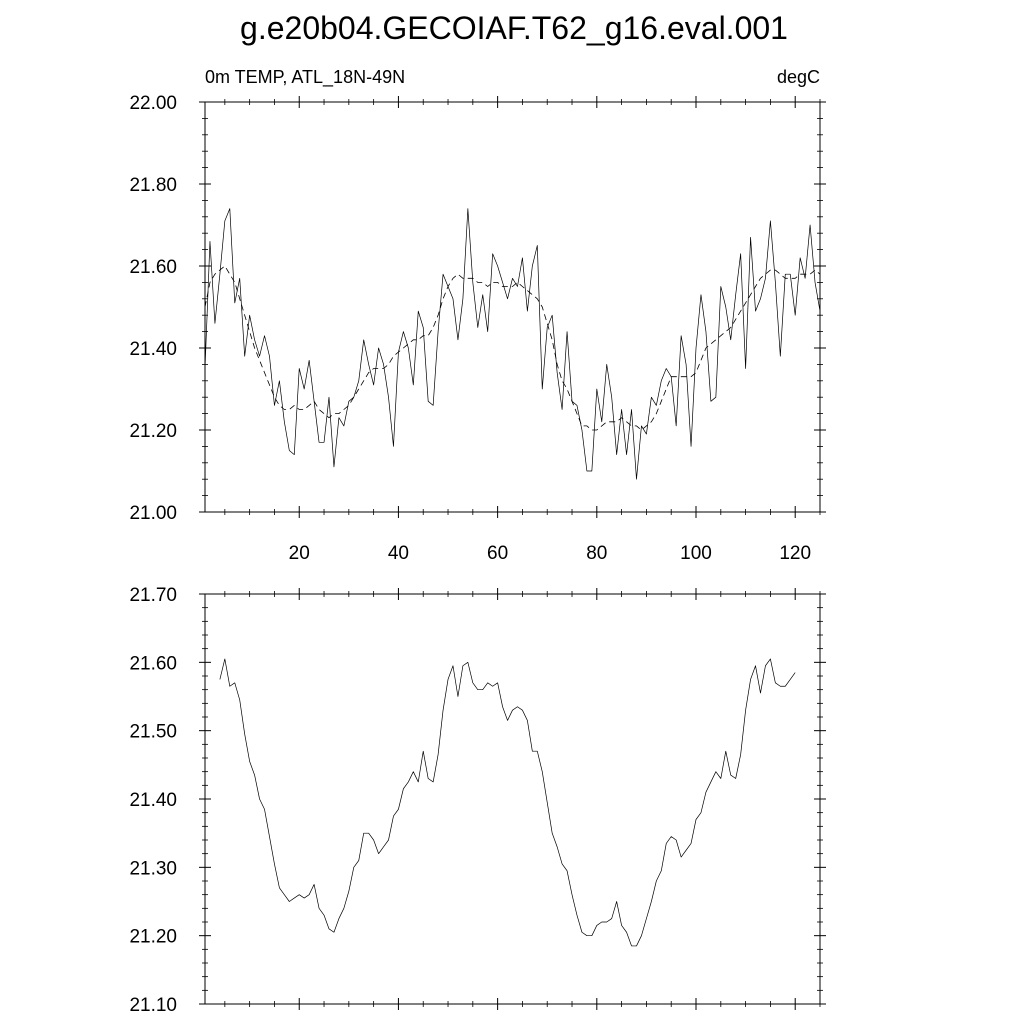 This screenshot has height=1024, width=1024. I want to click on x-tick-label: 120, so click(795, 553).